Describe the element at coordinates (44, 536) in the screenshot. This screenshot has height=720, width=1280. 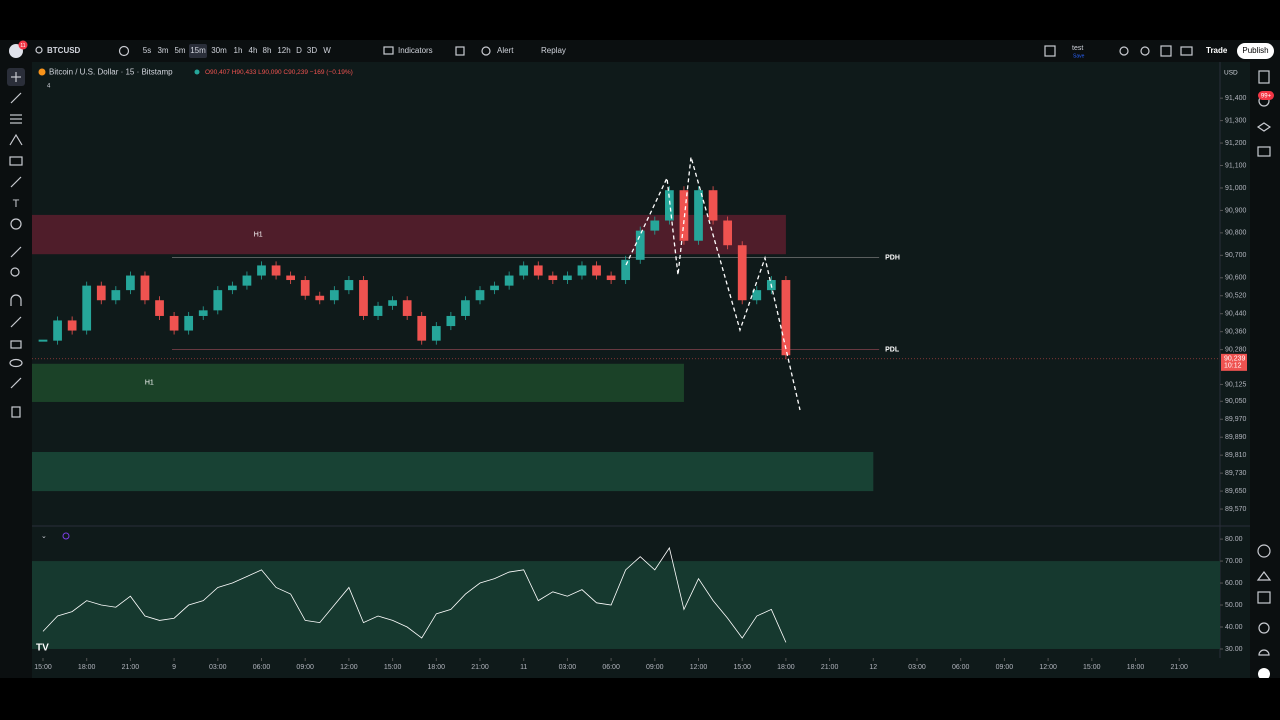
I see `rsi-collapse: ⌄` at that location.